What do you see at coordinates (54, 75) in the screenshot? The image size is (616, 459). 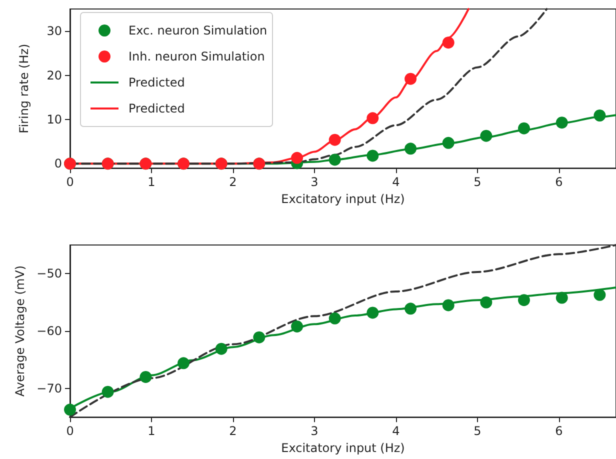 I see `y-tick-label: 20` at bounding box center [54, 75].